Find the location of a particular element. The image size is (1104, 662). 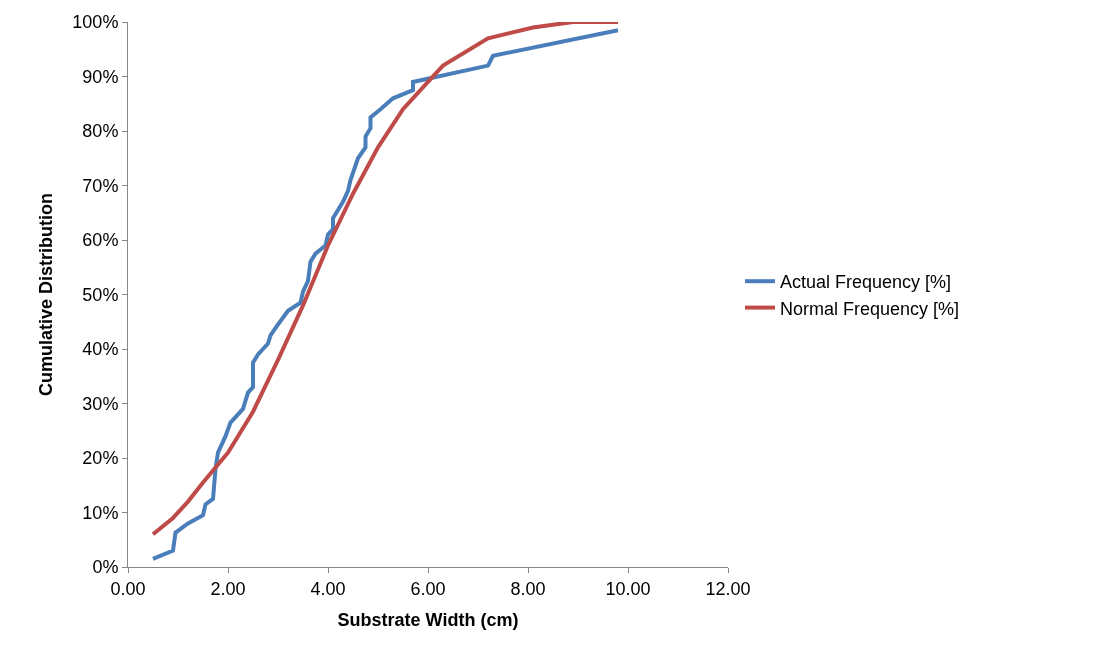

legend-label: Actual Frequency [%] is located at coordinates (866, 282).